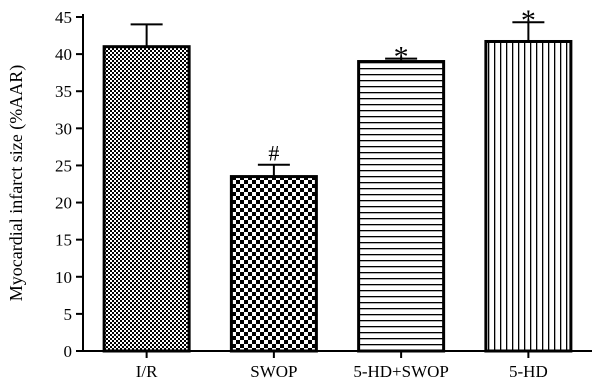 The width and height of the screenshot is (600, 386). I want to click on y-axis-title: Myocardial infarct size (%AAR), so click(16, 183).